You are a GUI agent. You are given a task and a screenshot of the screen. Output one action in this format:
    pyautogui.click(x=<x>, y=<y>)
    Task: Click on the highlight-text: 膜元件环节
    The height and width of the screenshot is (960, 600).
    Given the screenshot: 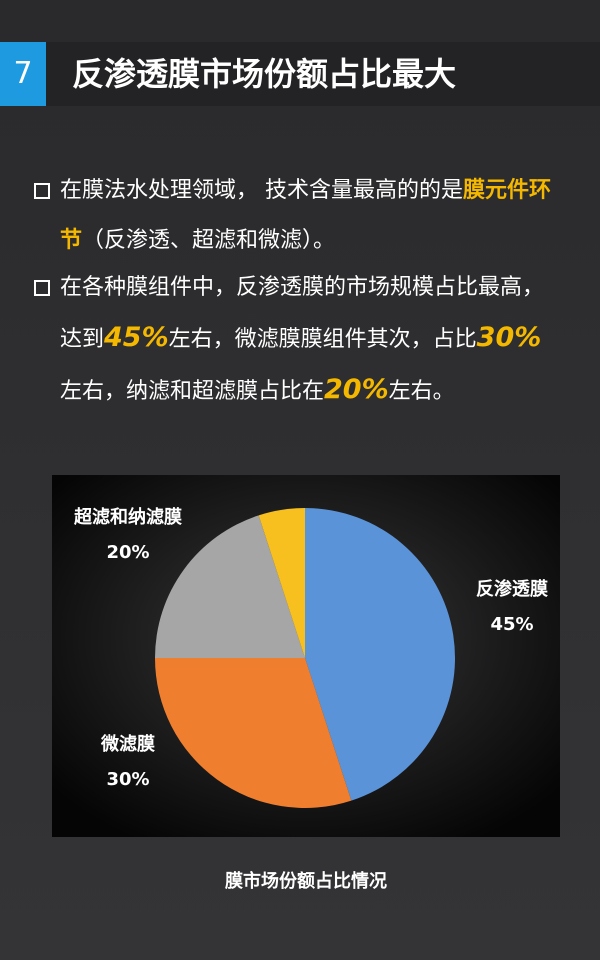 What is the action you would take?
    pyautogui.click(x=306, y=215)
    